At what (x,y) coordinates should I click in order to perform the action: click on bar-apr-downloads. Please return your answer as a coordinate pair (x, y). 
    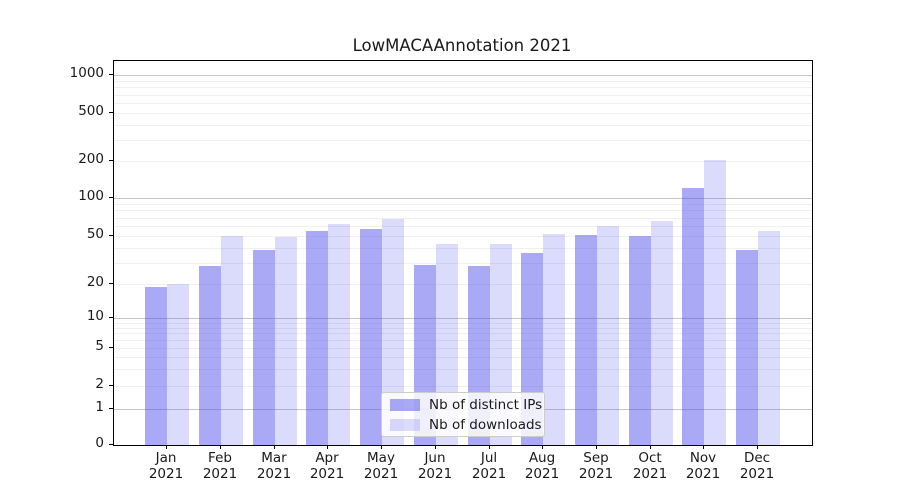
    Looking at the image, I should click on (339, 334).